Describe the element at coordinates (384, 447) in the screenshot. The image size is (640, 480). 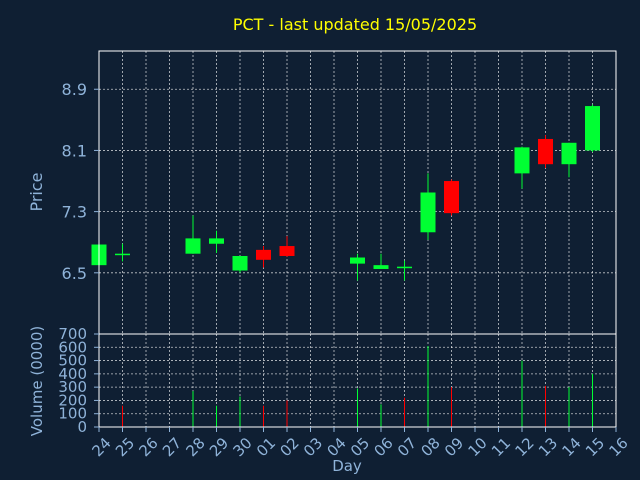
I see `x-tick-label: 06` at that location.